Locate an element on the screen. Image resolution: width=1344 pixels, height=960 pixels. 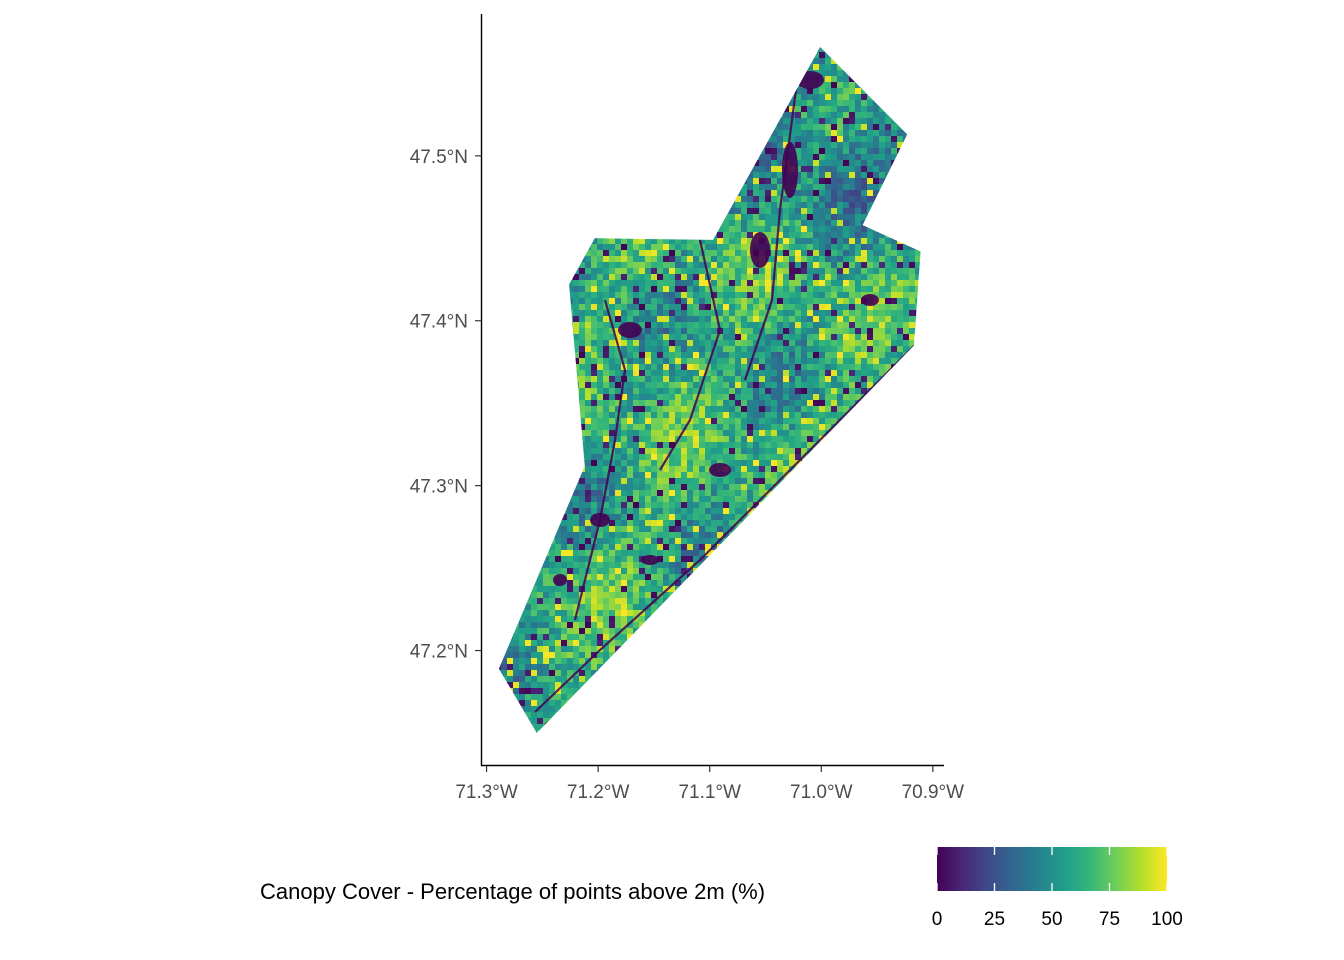
x-tick-label: 70.9°W is located at coordinates (933, 792).